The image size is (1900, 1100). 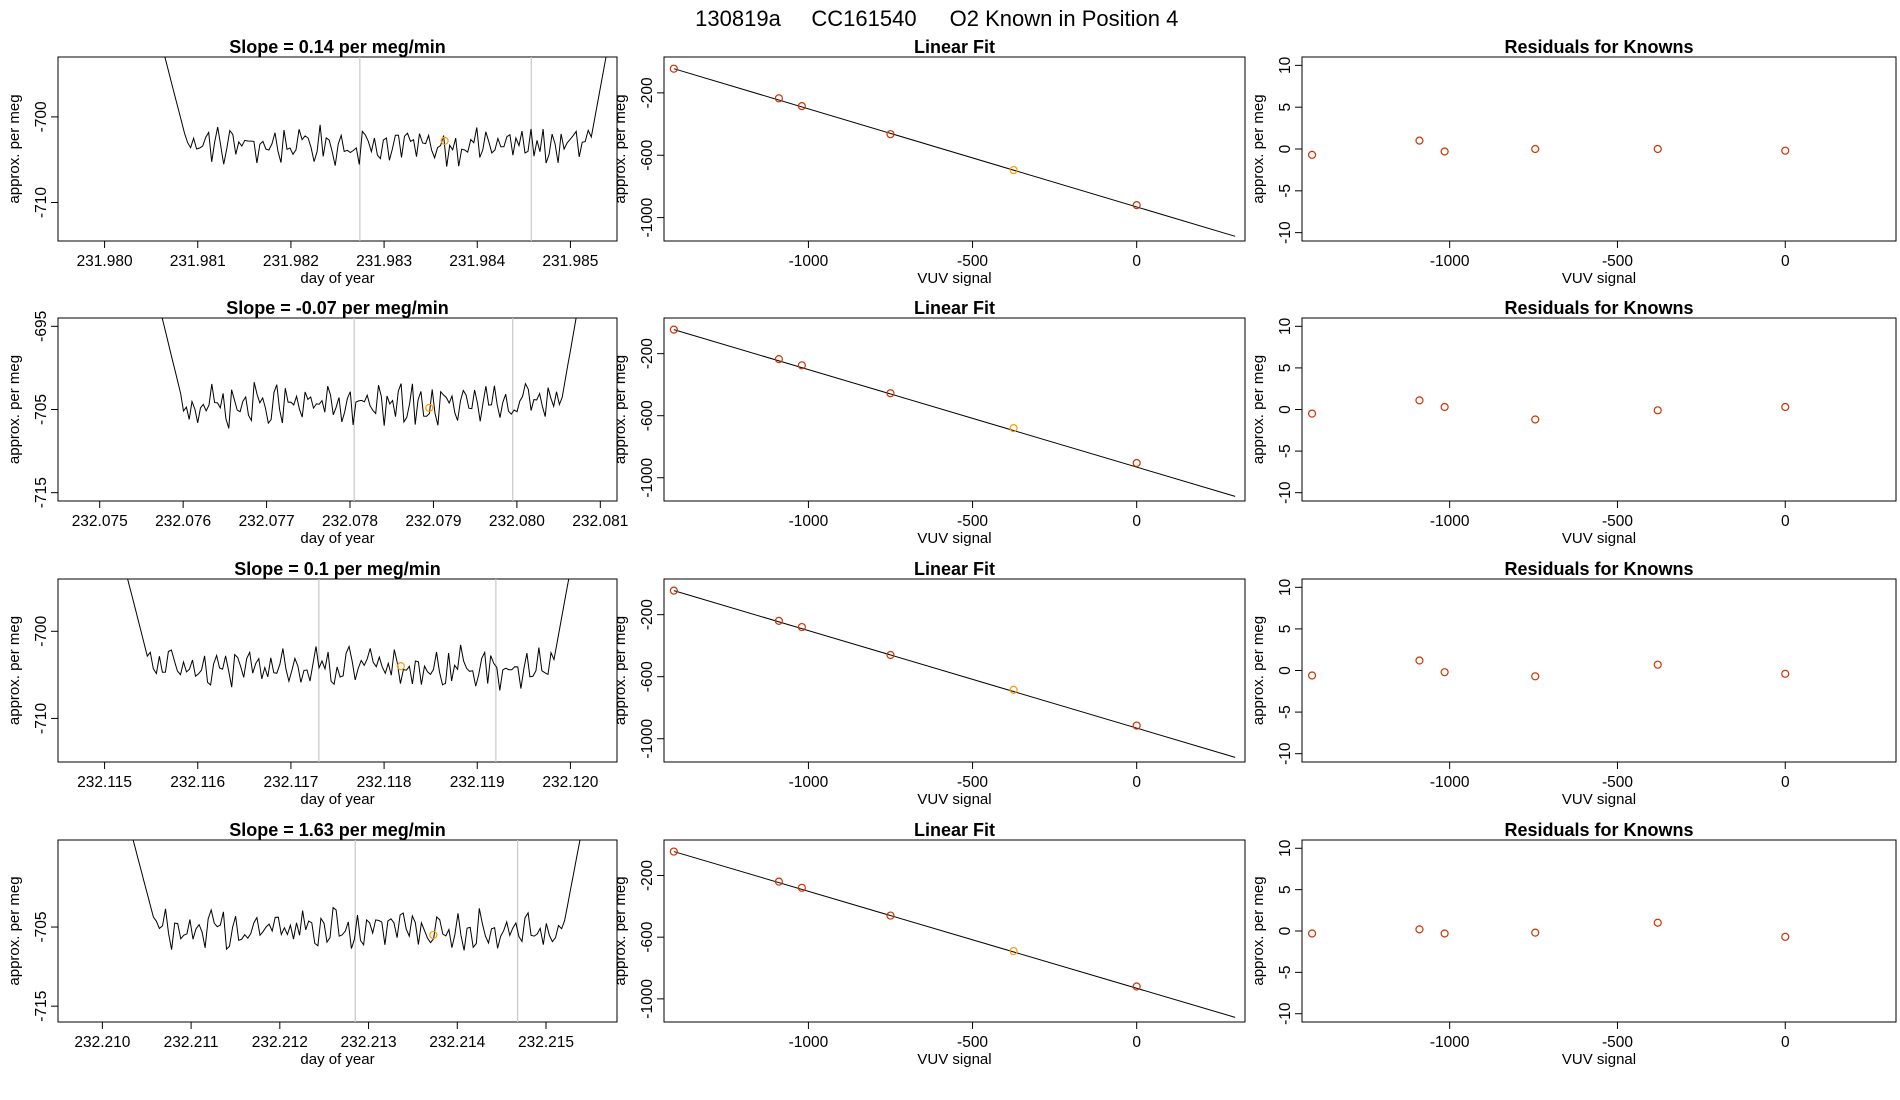 I want to click on y-tick-label: -600, so click(x=647, y=676).